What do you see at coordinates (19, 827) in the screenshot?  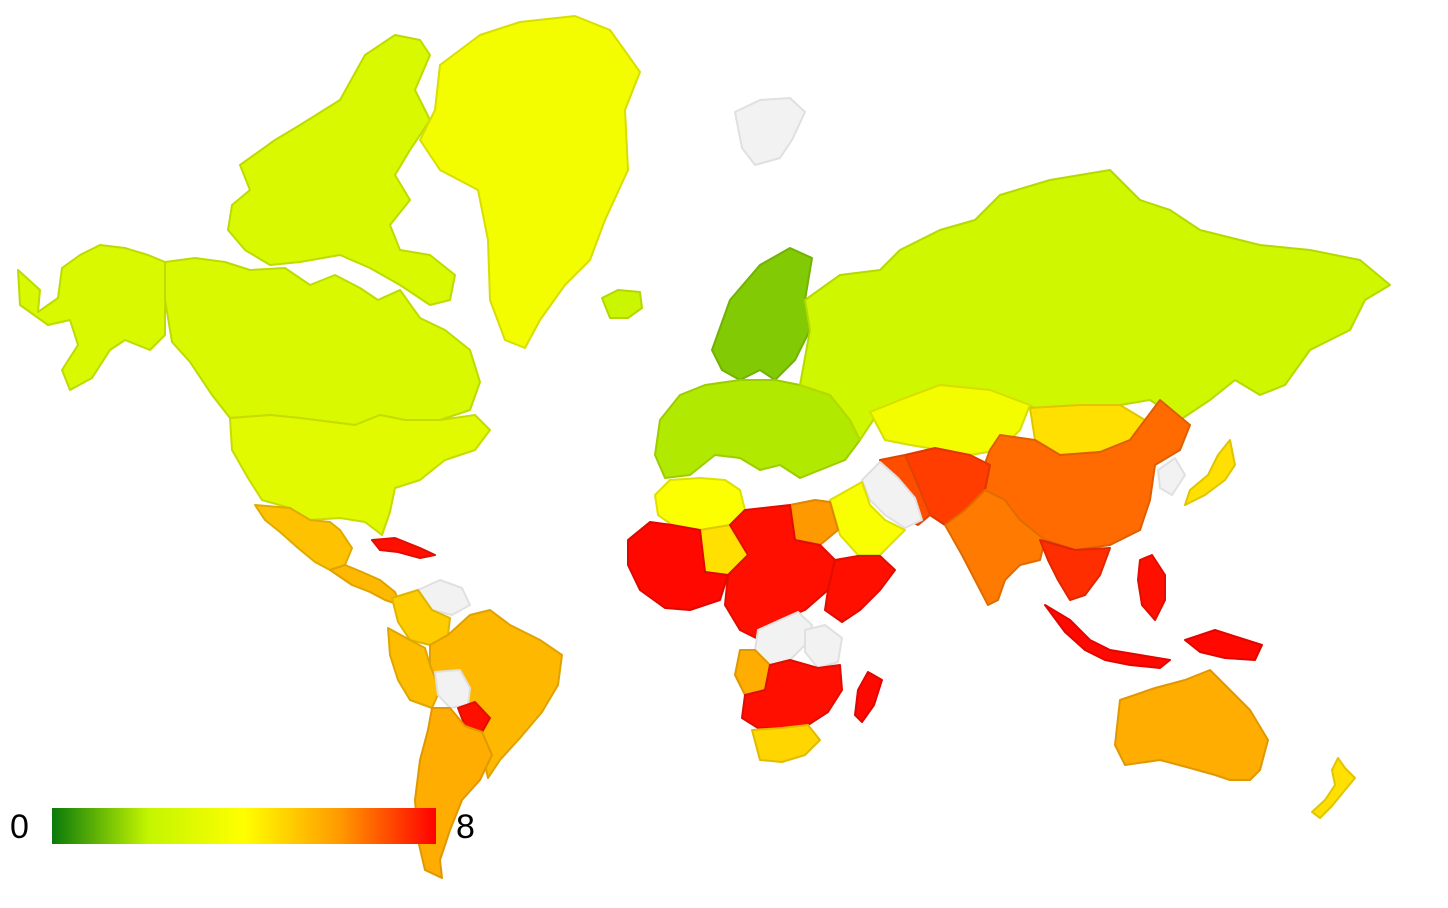 I see `legend-min-label: 0` at bounding box center [19, 827].